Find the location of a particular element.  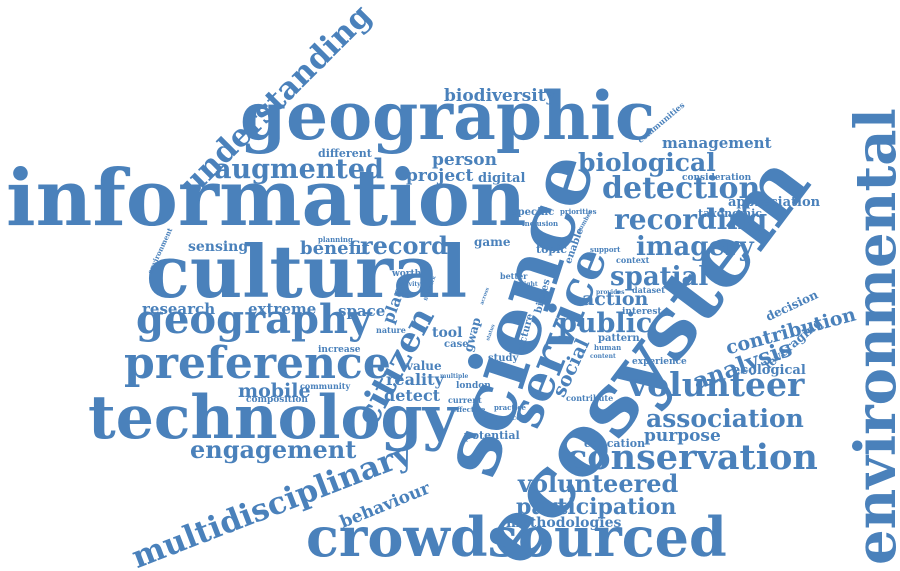

word-community: community is located at coordinates (325, 386).